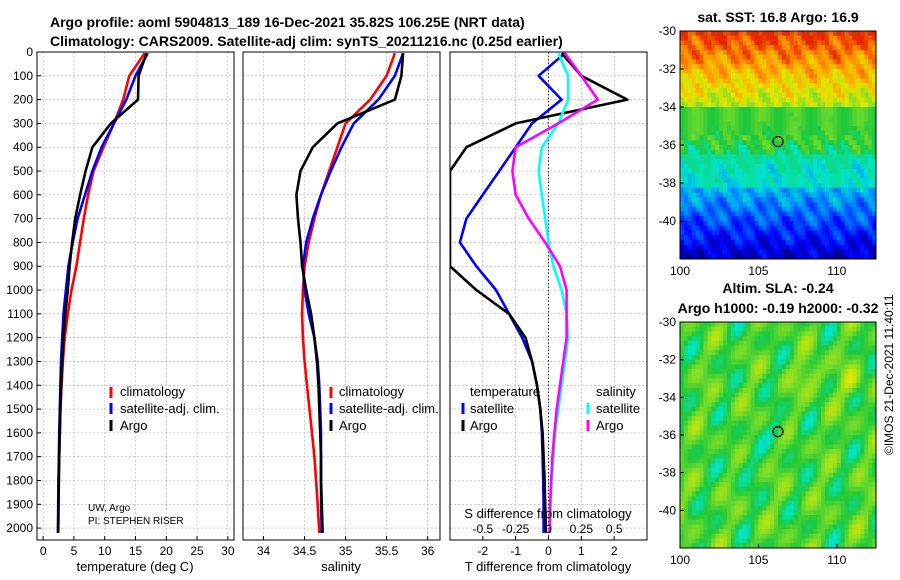 The height and width of the screenshot is (580, 900). I want to click on lon-tick-label: 105, so click(758, 271).